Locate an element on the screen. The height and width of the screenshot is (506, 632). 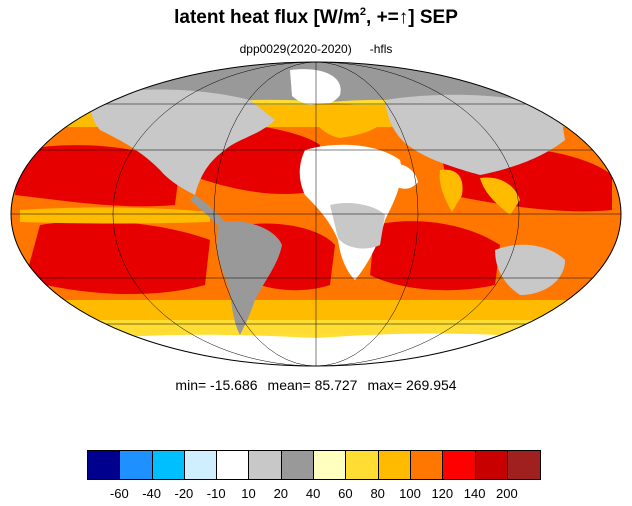
title-superscript: 2 is located at coordinates (363, 12).